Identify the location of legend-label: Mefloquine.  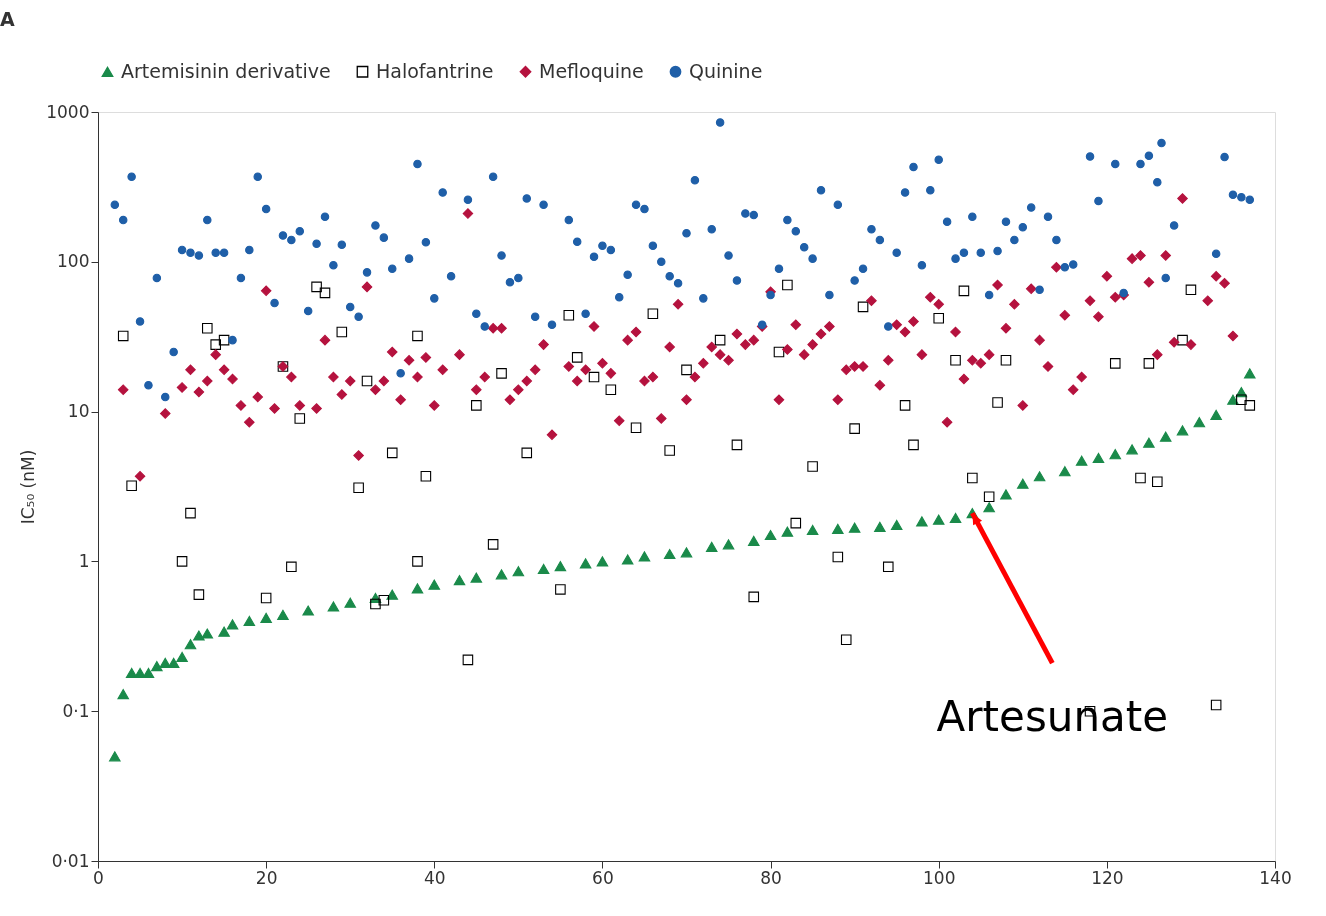
(591, 70).